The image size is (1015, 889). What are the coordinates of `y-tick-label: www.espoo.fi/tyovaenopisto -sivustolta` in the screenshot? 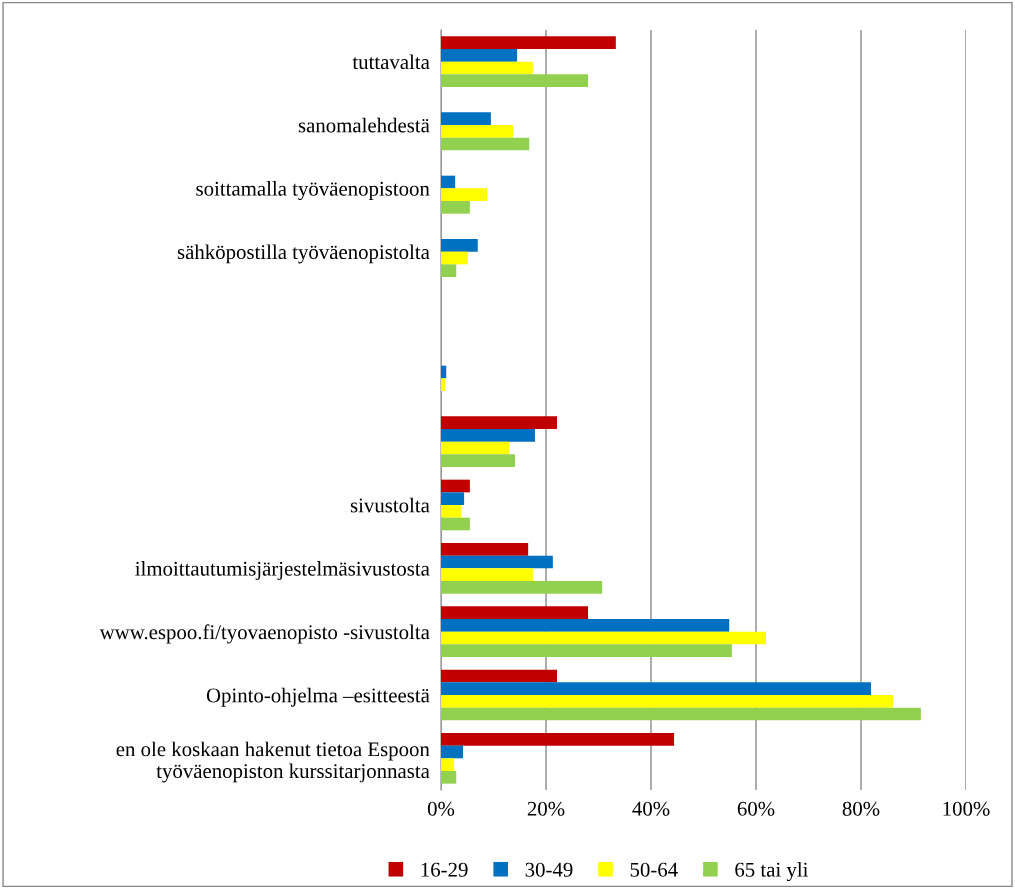 It's located at (264, 634).